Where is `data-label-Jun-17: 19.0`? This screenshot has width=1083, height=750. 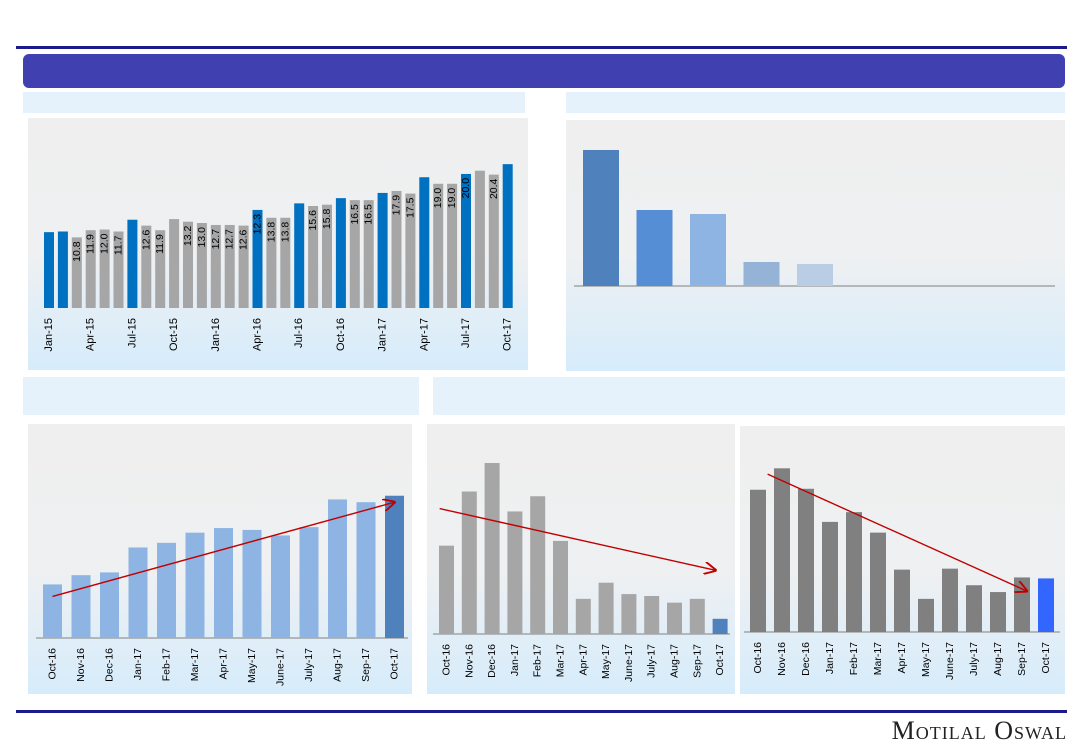 data-label-Jun-17: 19.0 is located at coordinates (452, 198).